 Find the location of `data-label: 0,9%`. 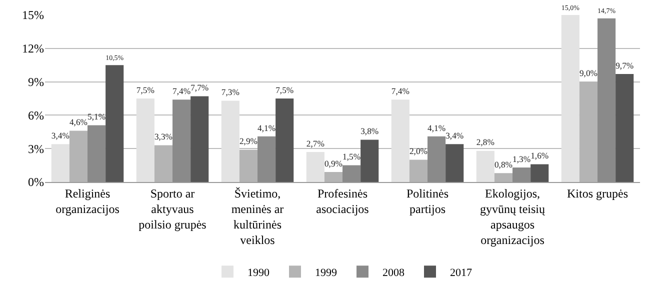

data-label: 0,9% is located at coordinates (333, 163).